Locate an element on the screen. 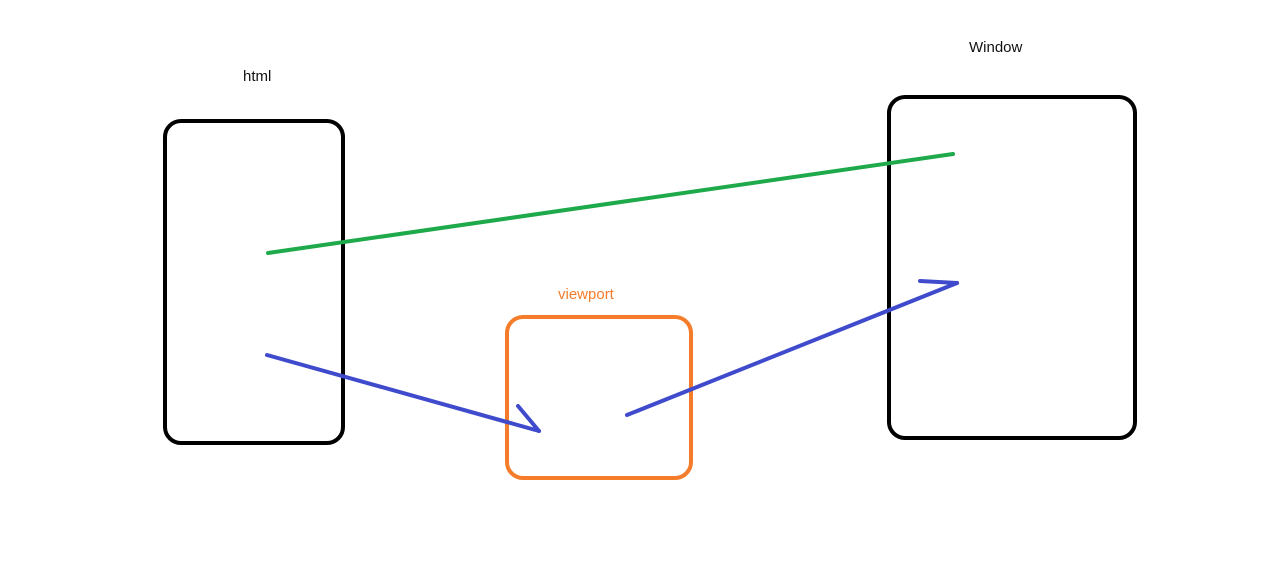 The width and height of the screenshot is (1269, 576). html-label: html is located at coordinates (257, 76).